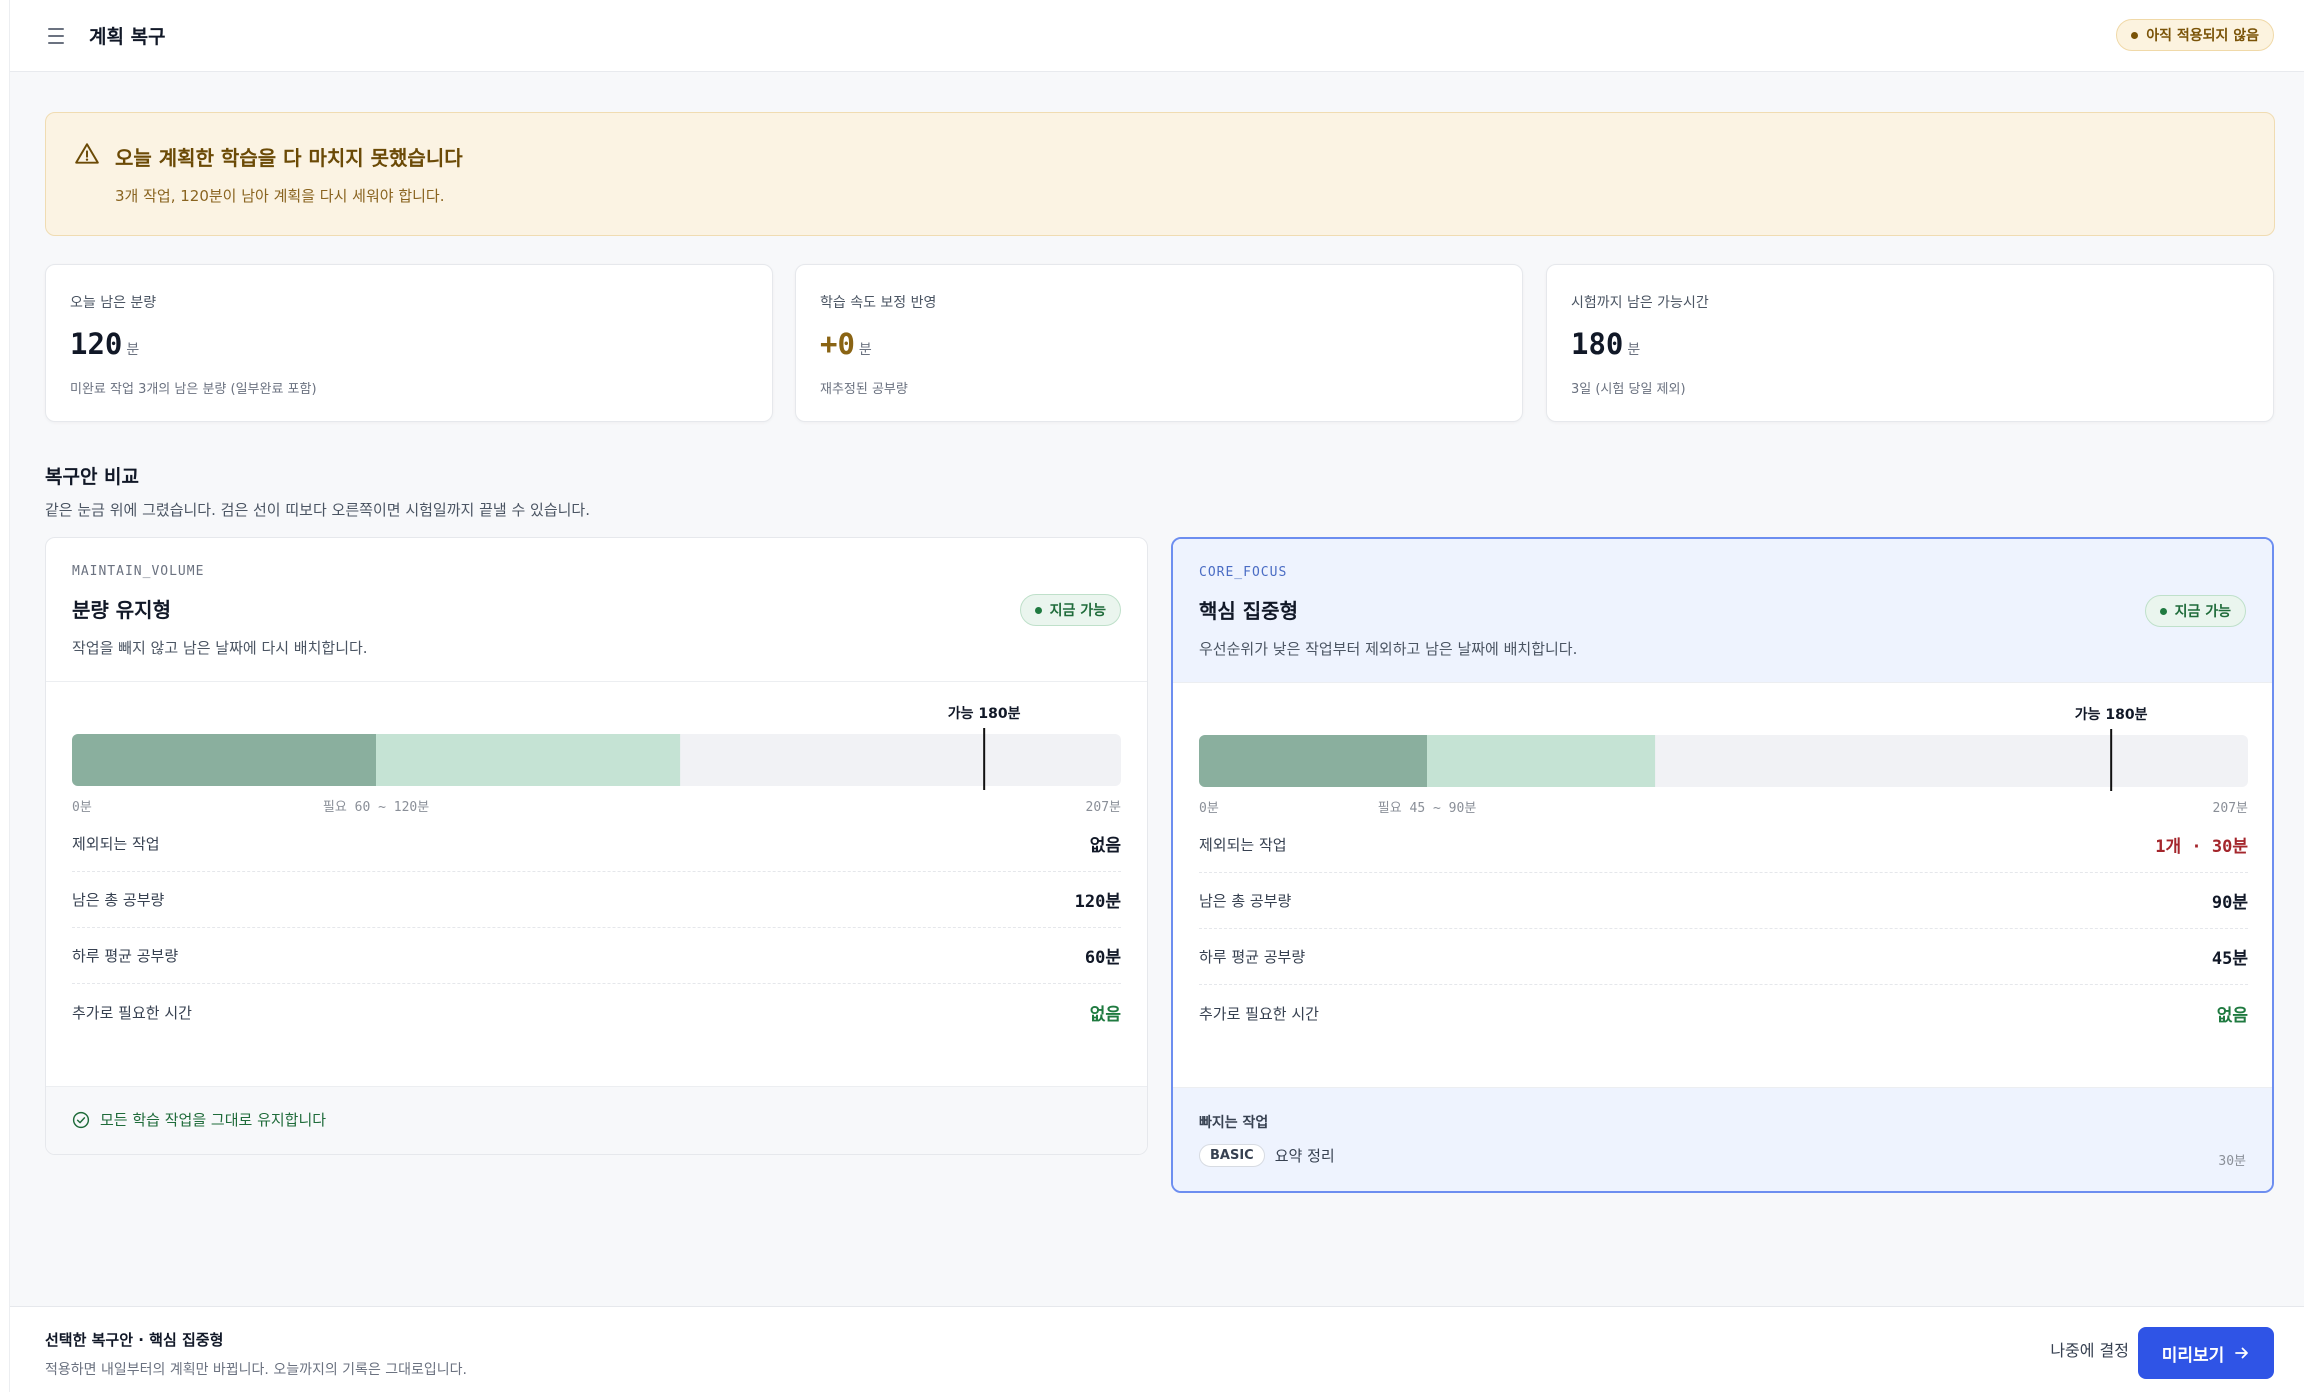 The height and width of the screenshot is (1392, 2304). Describe the element at coordinates (2193, 1355) in the screenshot. I see `preview-button-label: 미리보기` at that location.